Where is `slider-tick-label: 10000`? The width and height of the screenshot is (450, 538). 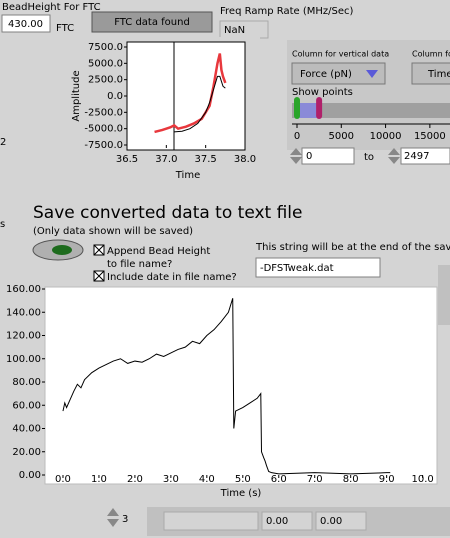 slider-tick-label: 10000 is located at coordinates (386, 136).